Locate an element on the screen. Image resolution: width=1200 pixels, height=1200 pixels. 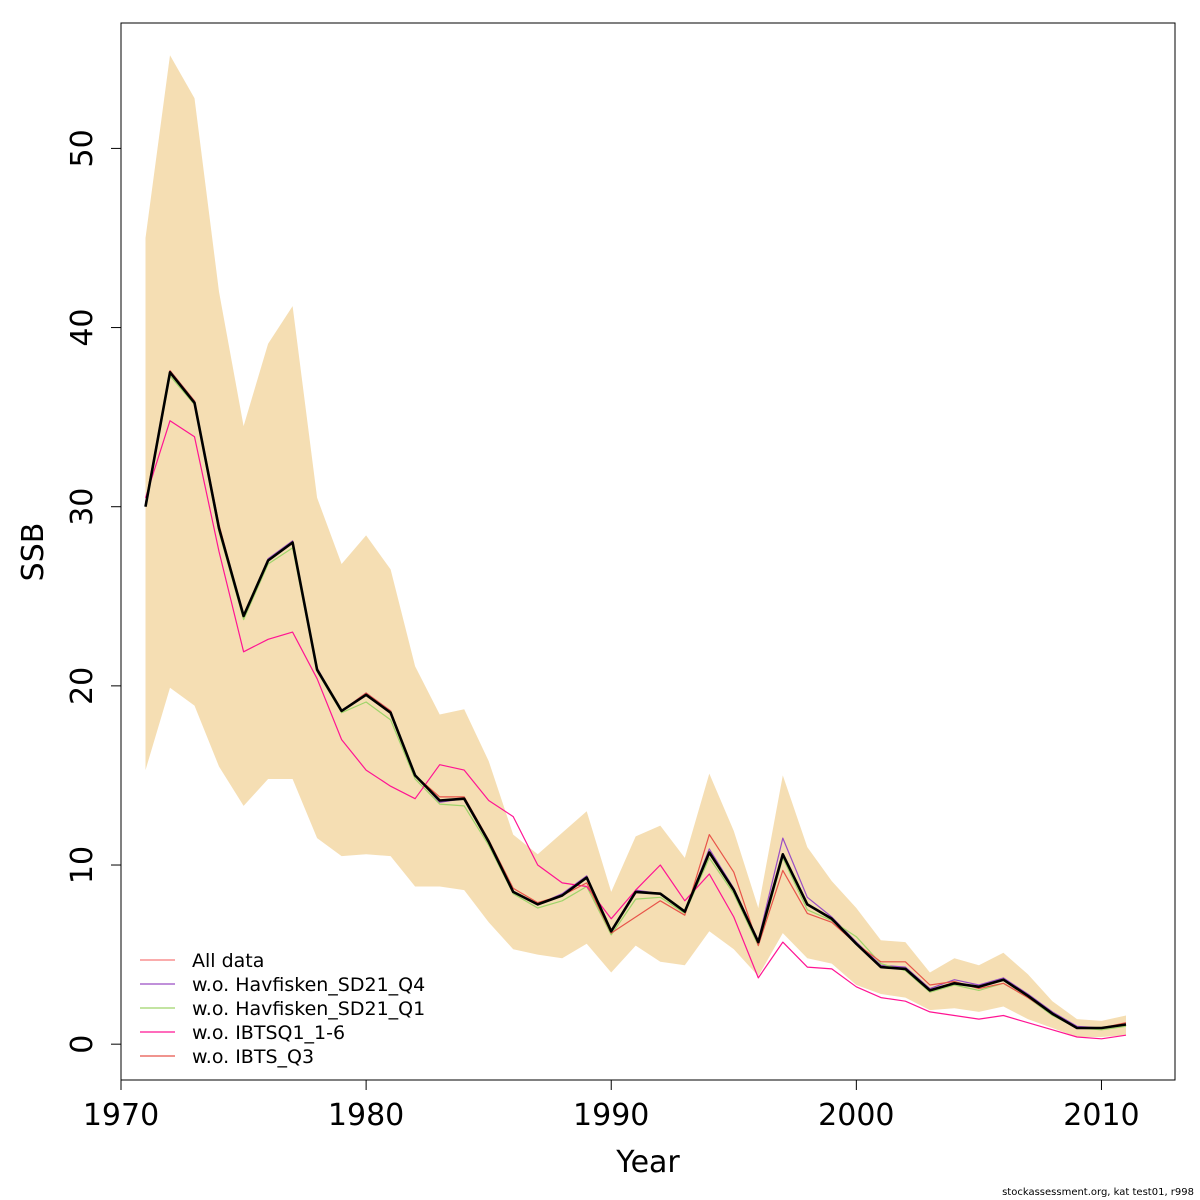
y-tick-label: 20 is located at coordinates (82, 686).